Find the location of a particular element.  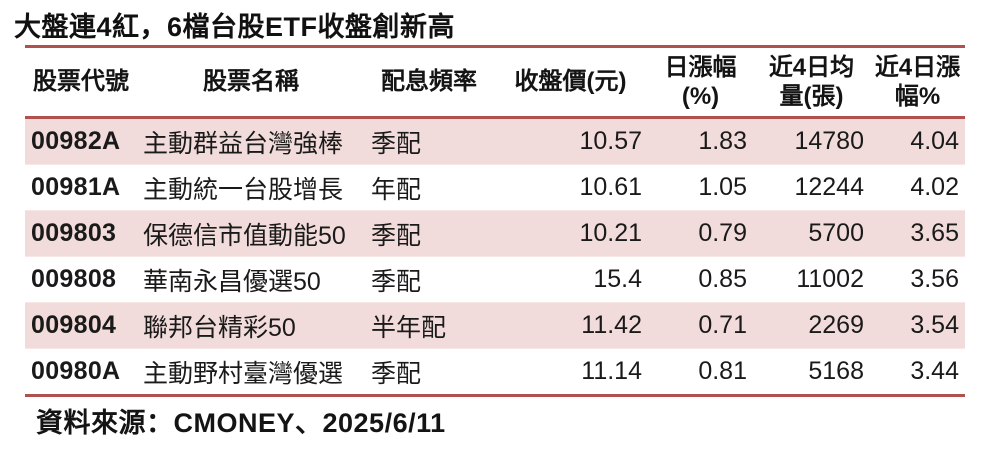

column-header-close-price: 收盤價(元) is located at coordinates (570, 82).